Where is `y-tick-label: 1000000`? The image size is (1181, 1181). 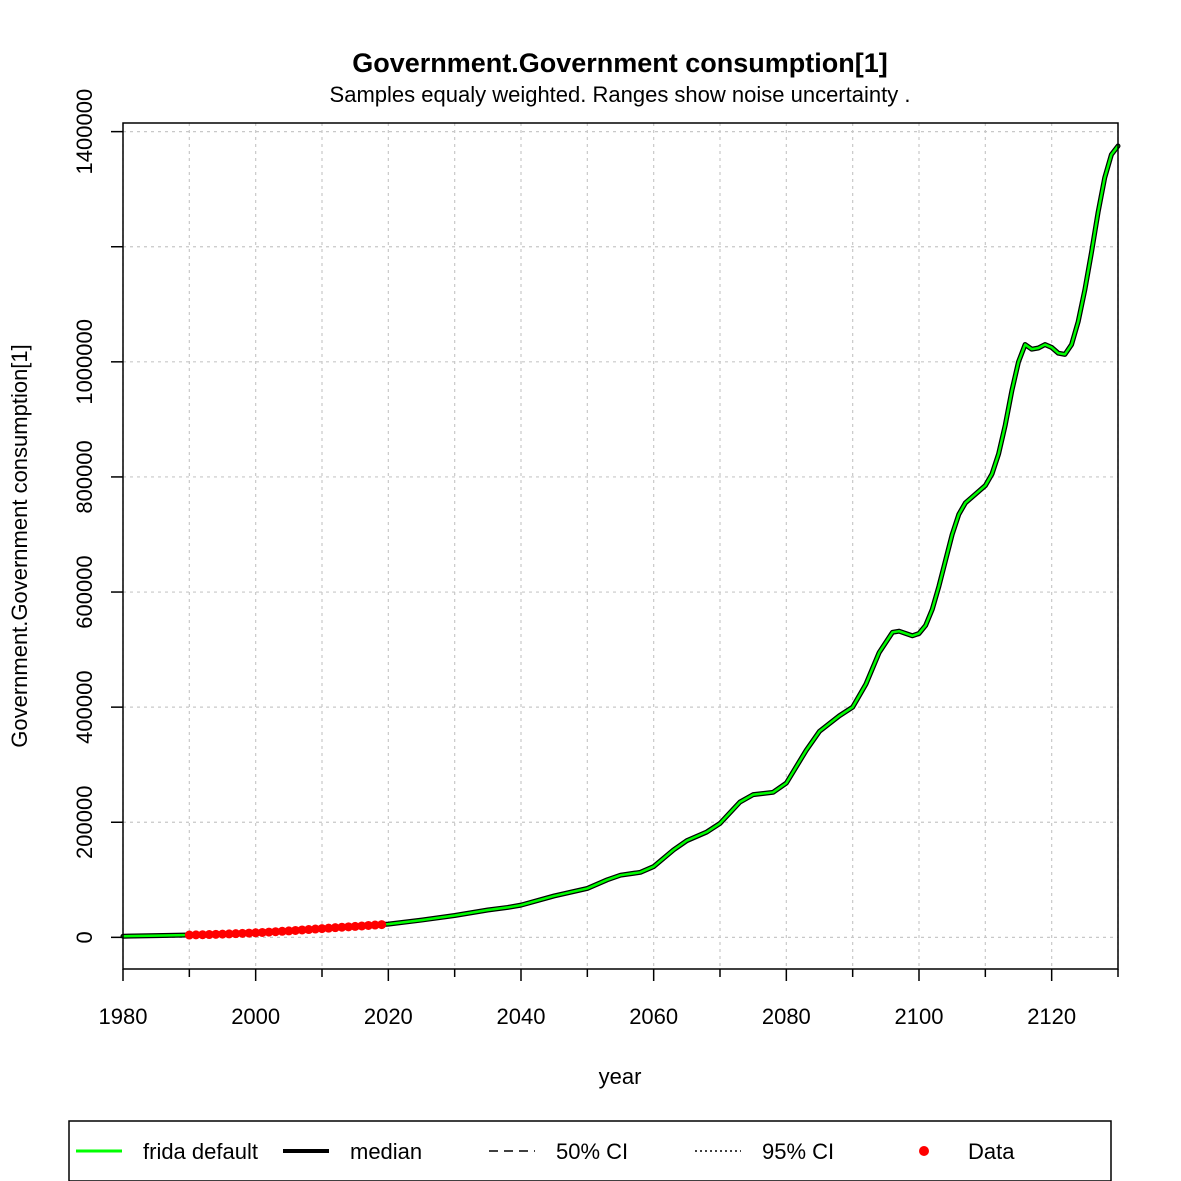 y-tick-label: 1000000 is located at coordinates (84, 362).